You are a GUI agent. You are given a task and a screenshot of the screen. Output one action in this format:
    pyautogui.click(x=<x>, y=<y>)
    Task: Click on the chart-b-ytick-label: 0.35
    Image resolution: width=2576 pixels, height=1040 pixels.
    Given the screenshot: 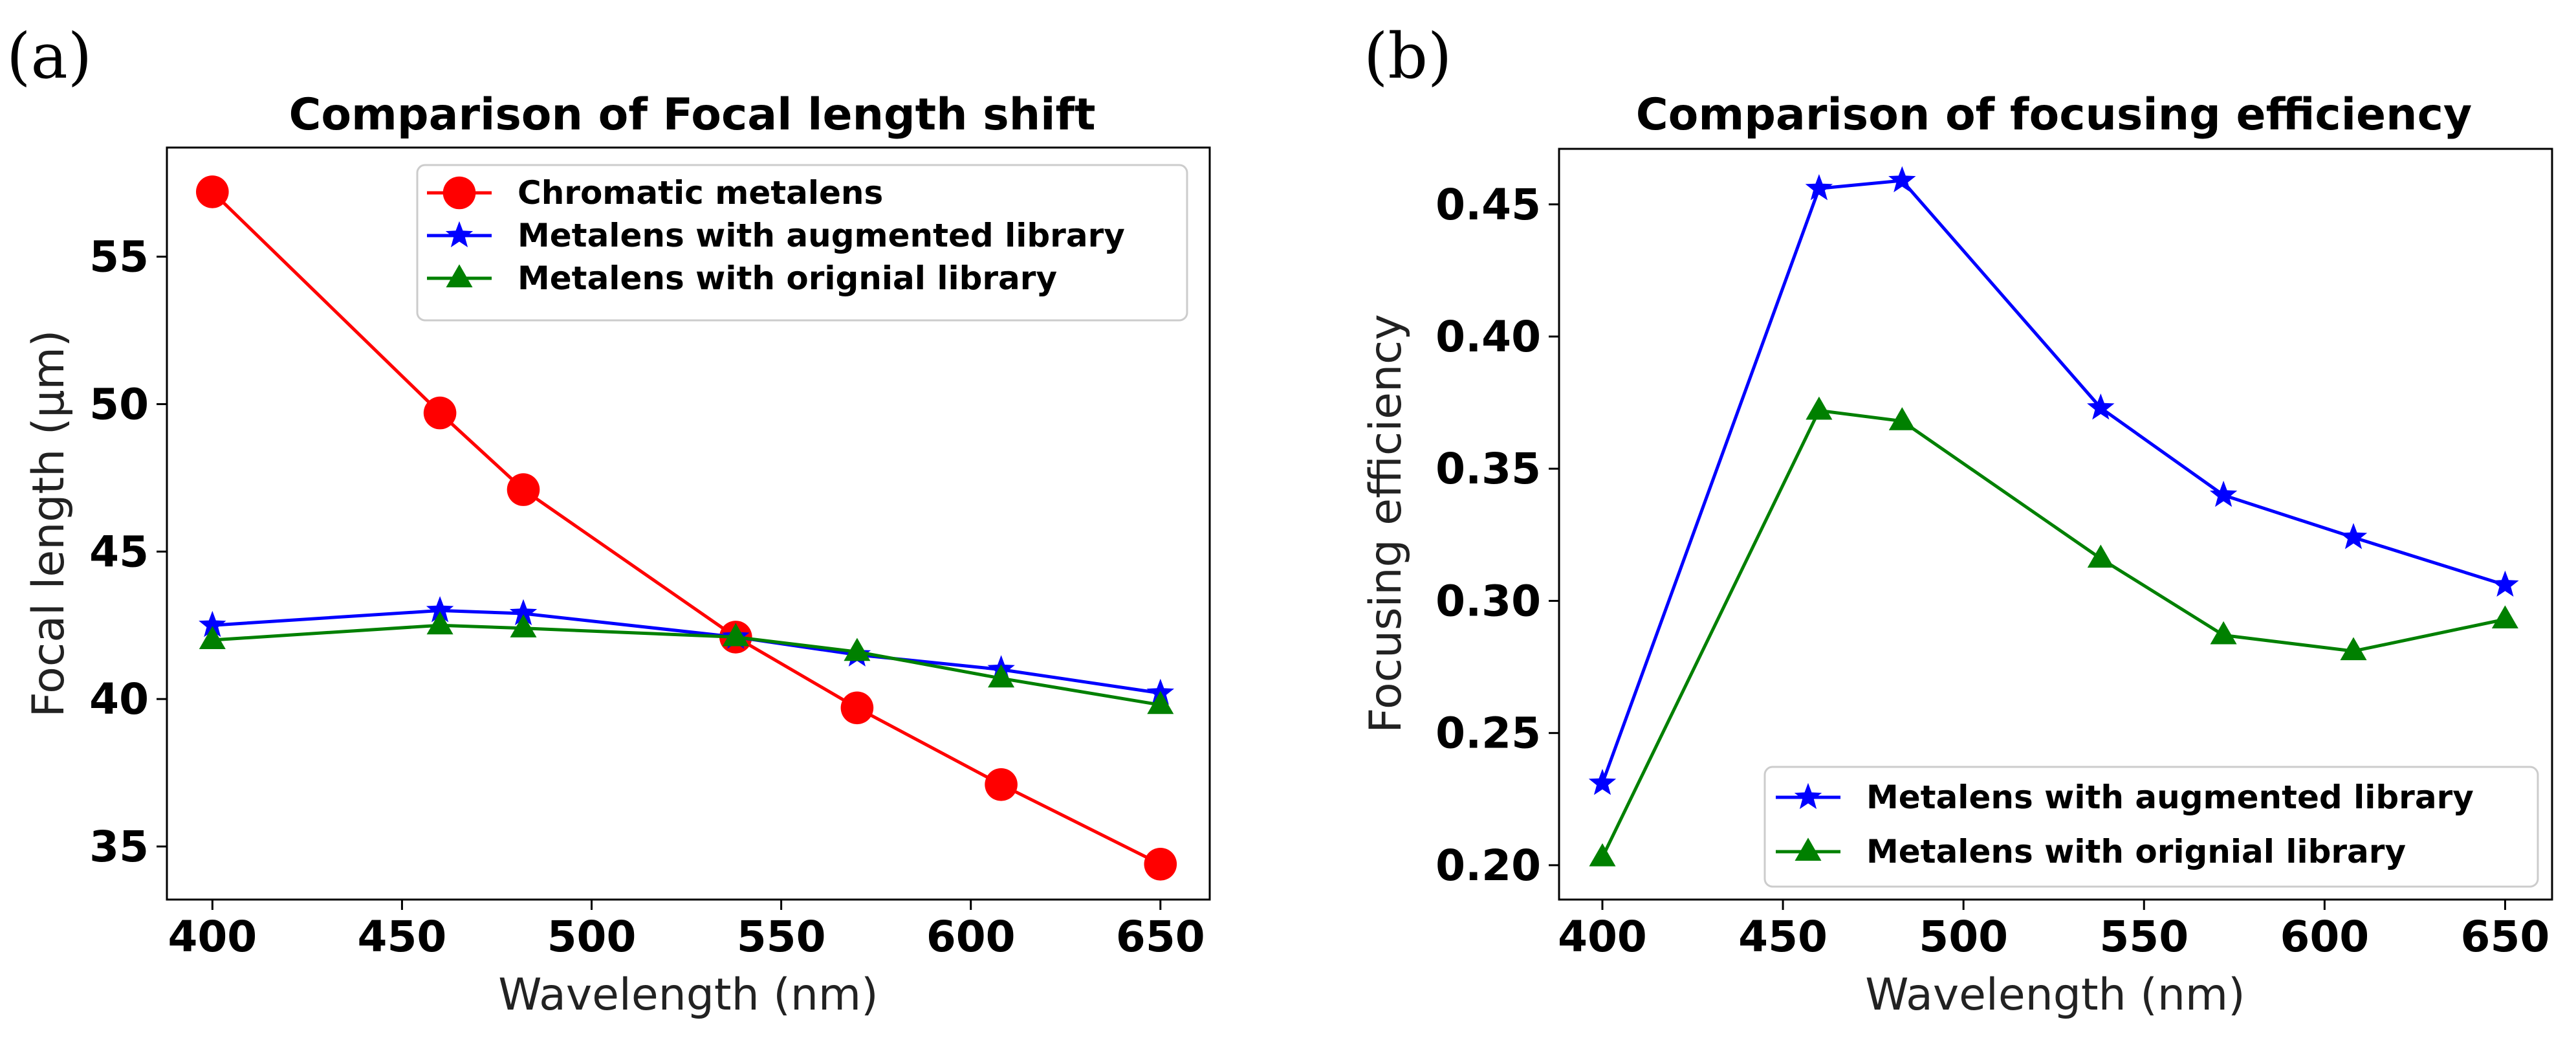 What is the action you would take?
    pyautogui.click(x=1488, y=469)
    